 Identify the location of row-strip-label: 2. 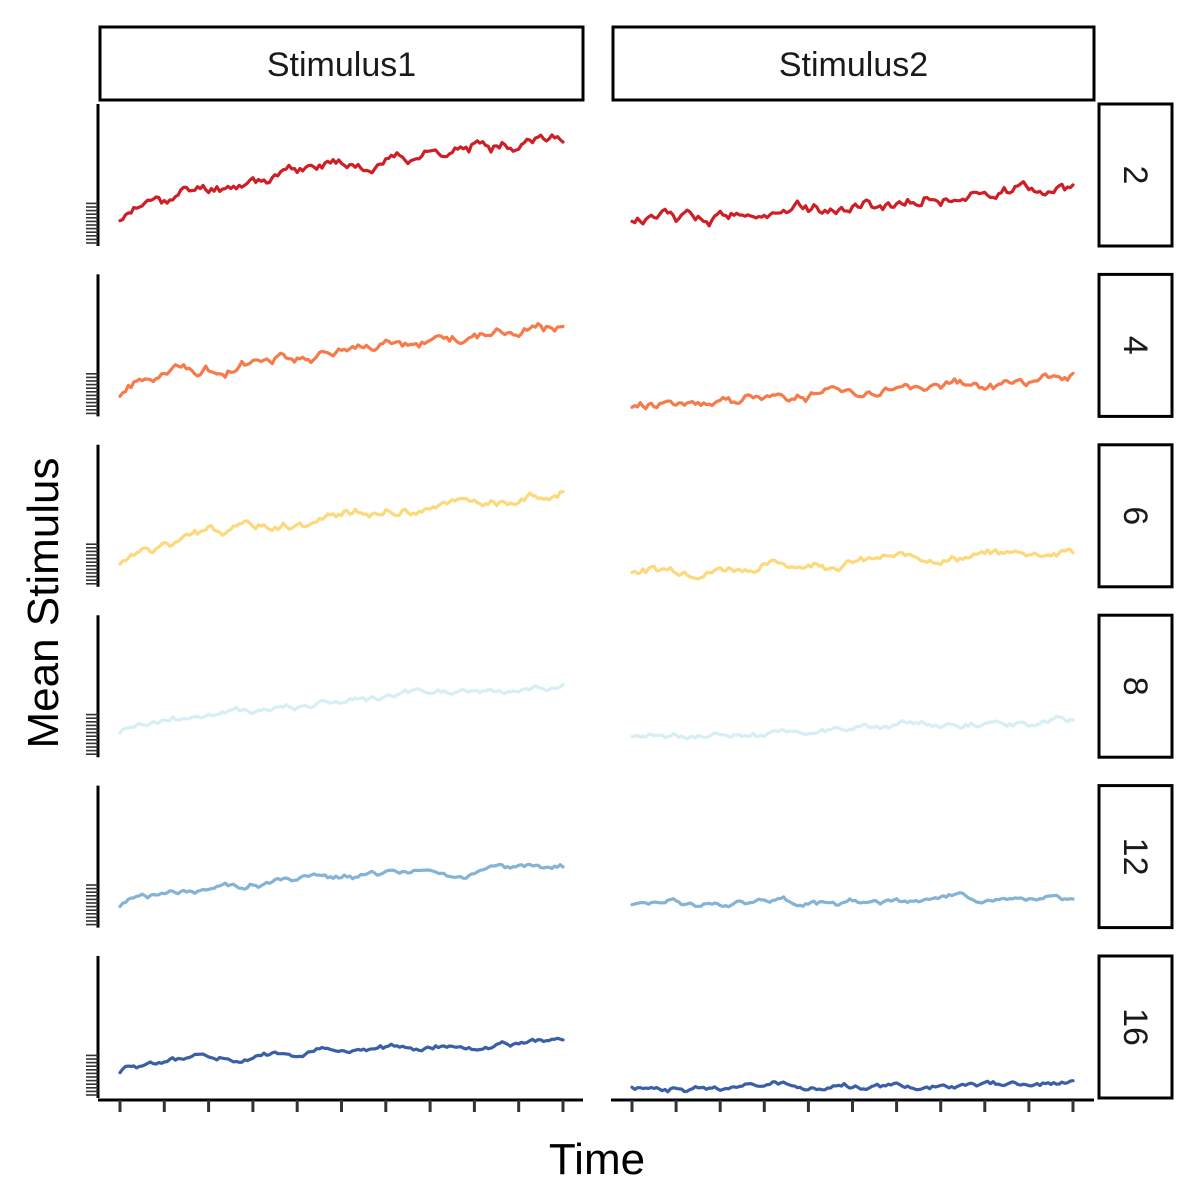
(1135, 175).